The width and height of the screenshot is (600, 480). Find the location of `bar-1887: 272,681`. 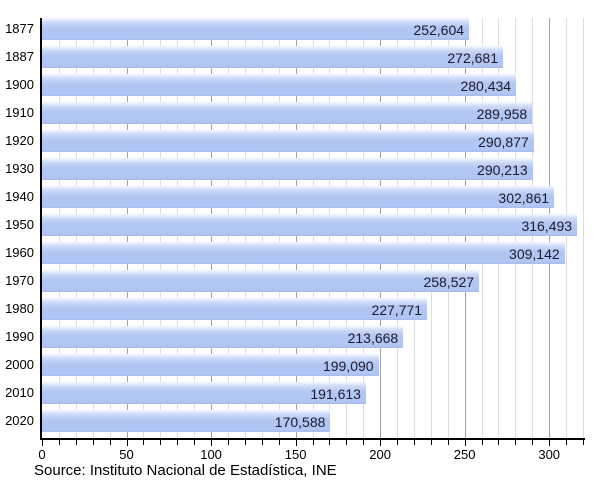

bar-1887: 272,681 is located at coordinates (272, 57).